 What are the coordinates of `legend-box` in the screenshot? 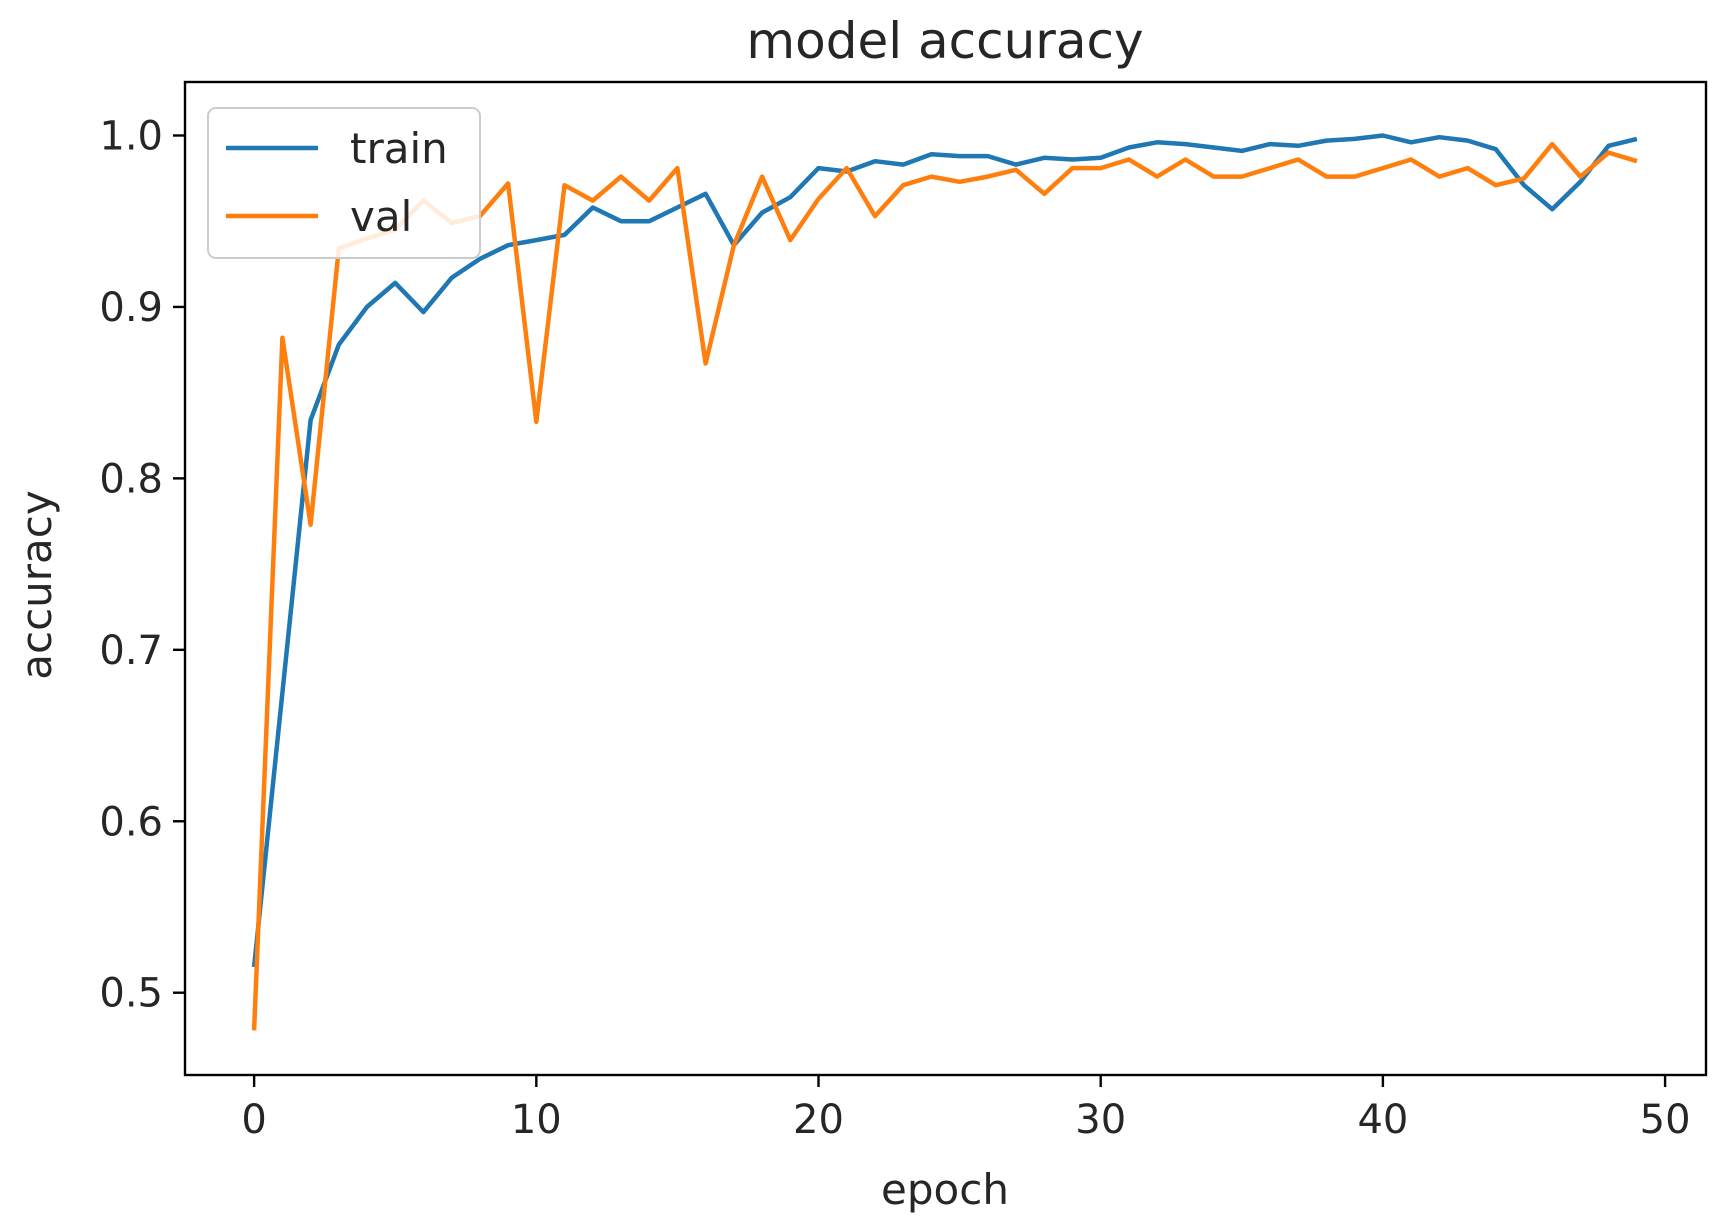 It's located at (344, 183).